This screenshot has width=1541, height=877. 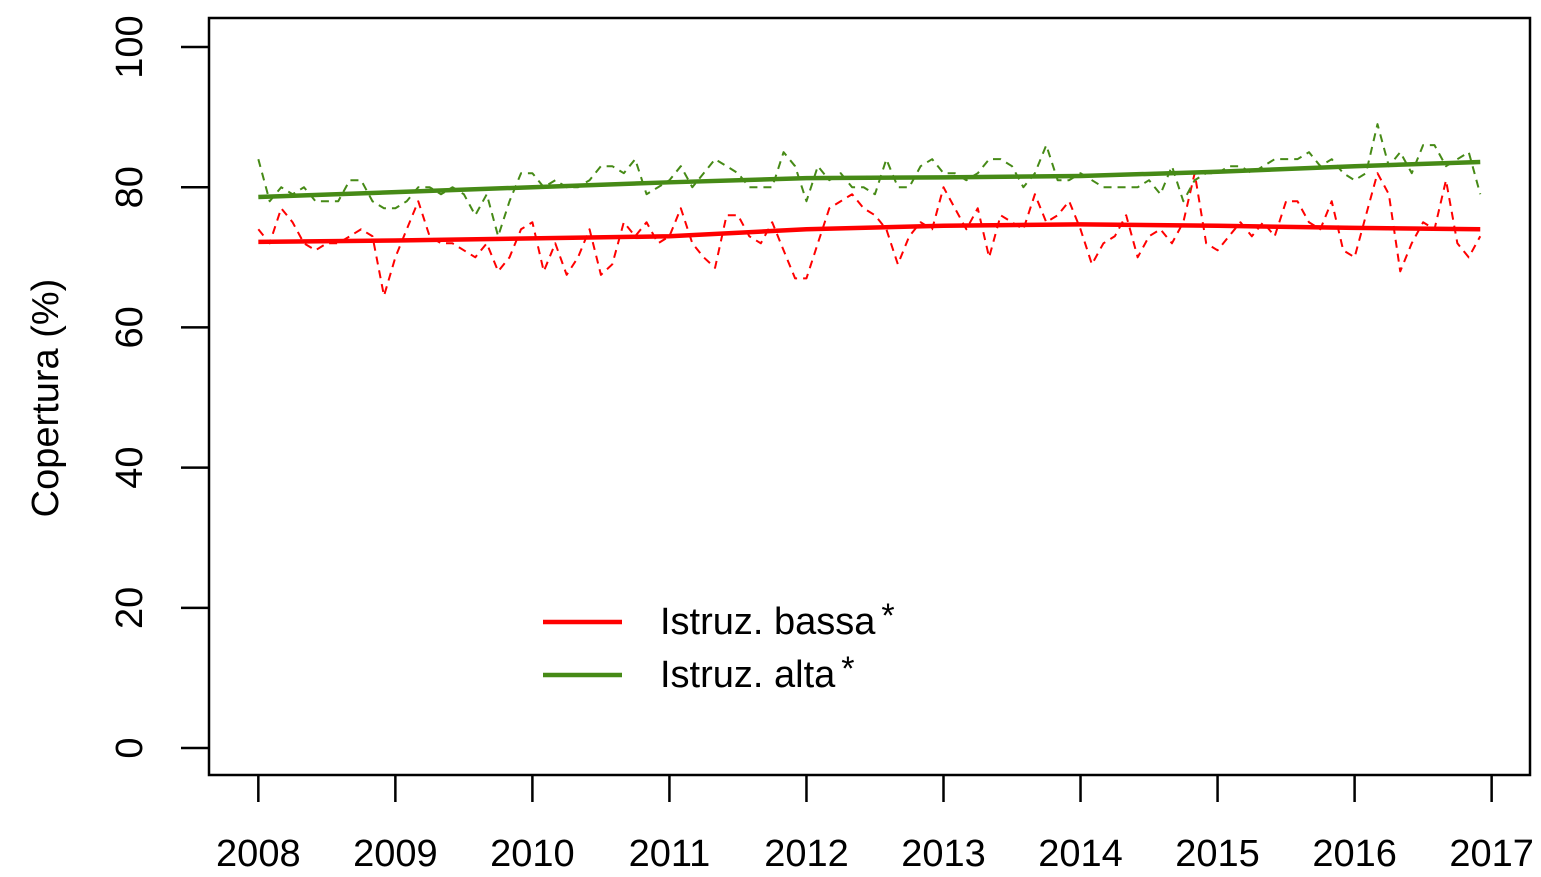 What do you see at coordinates (1491, 852) in the screenshot?
I see `x-tick-label: 2017` at bounding box center [1491, 852].